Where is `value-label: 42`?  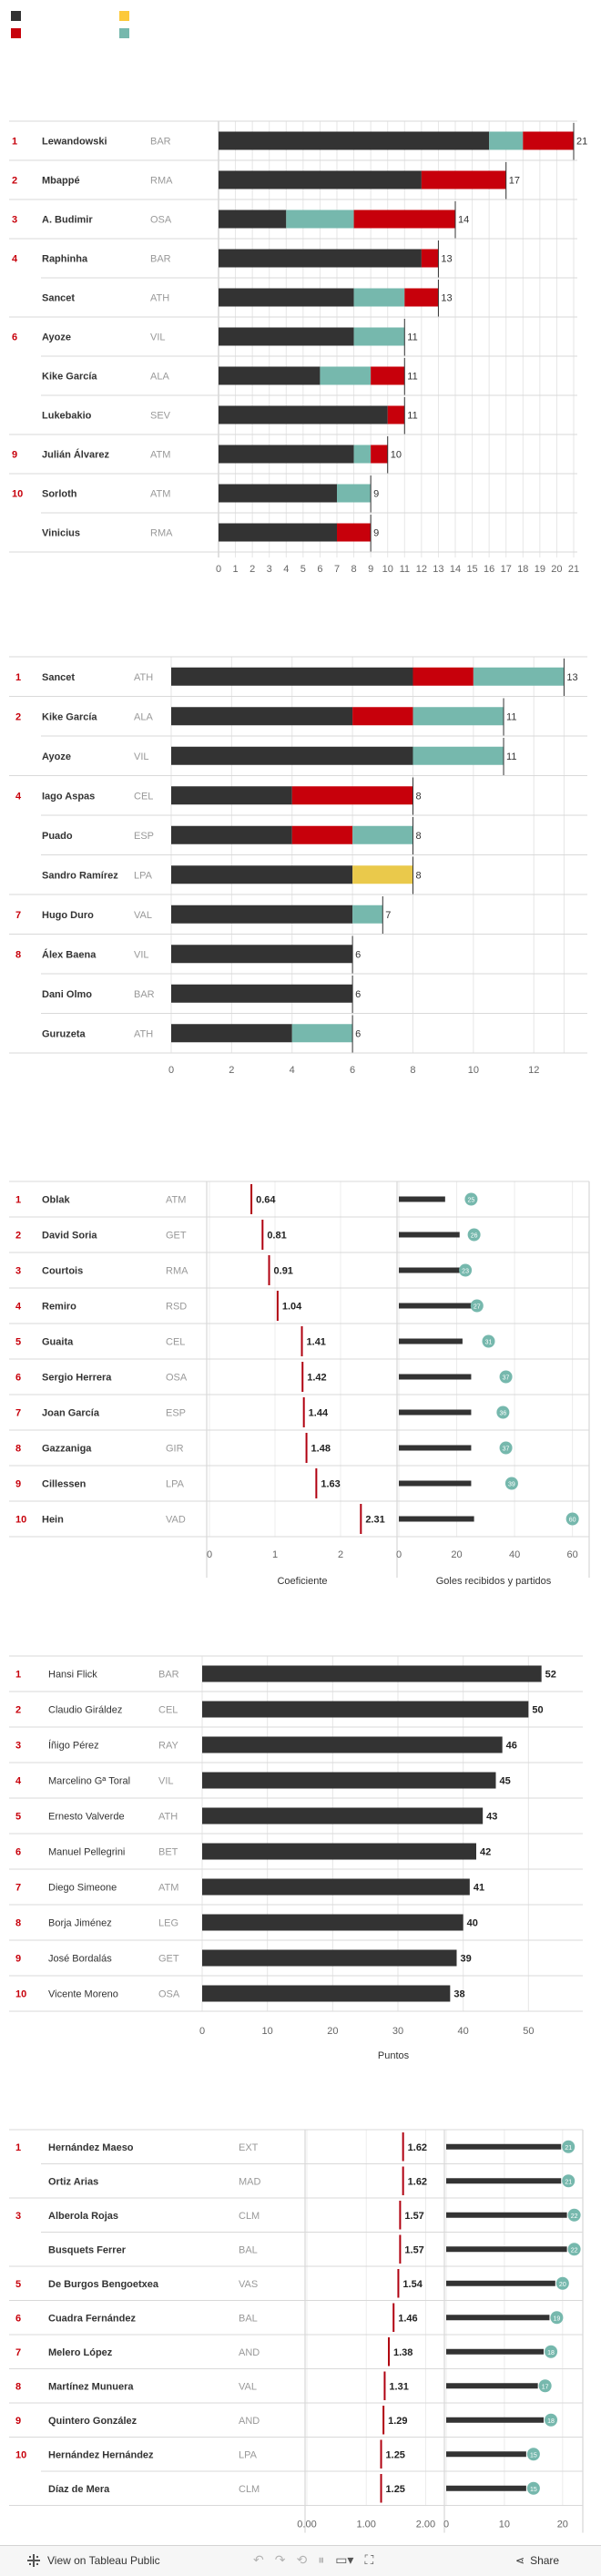 value-label: 42 is located at coordinates (485, 1852).